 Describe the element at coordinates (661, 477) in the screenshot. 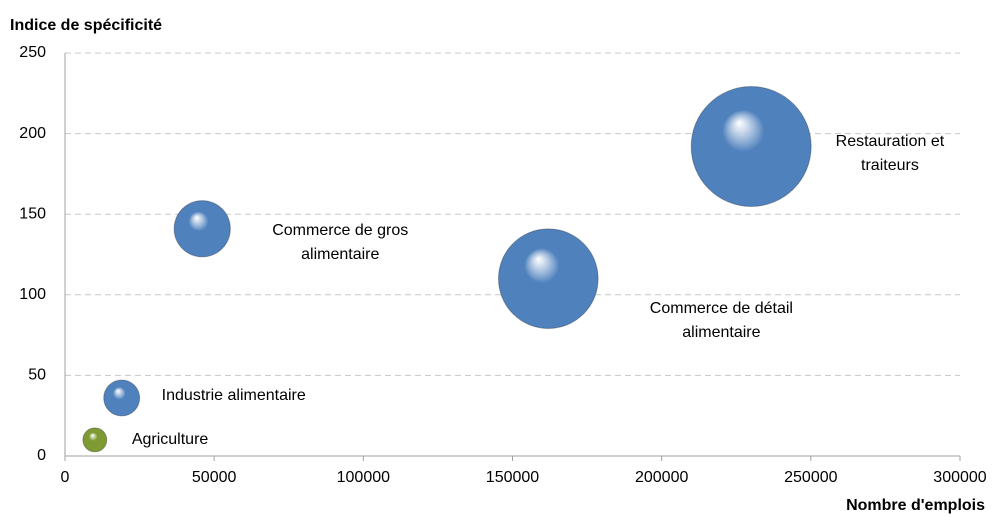

I see `x-tick-label: 200000` at that location.